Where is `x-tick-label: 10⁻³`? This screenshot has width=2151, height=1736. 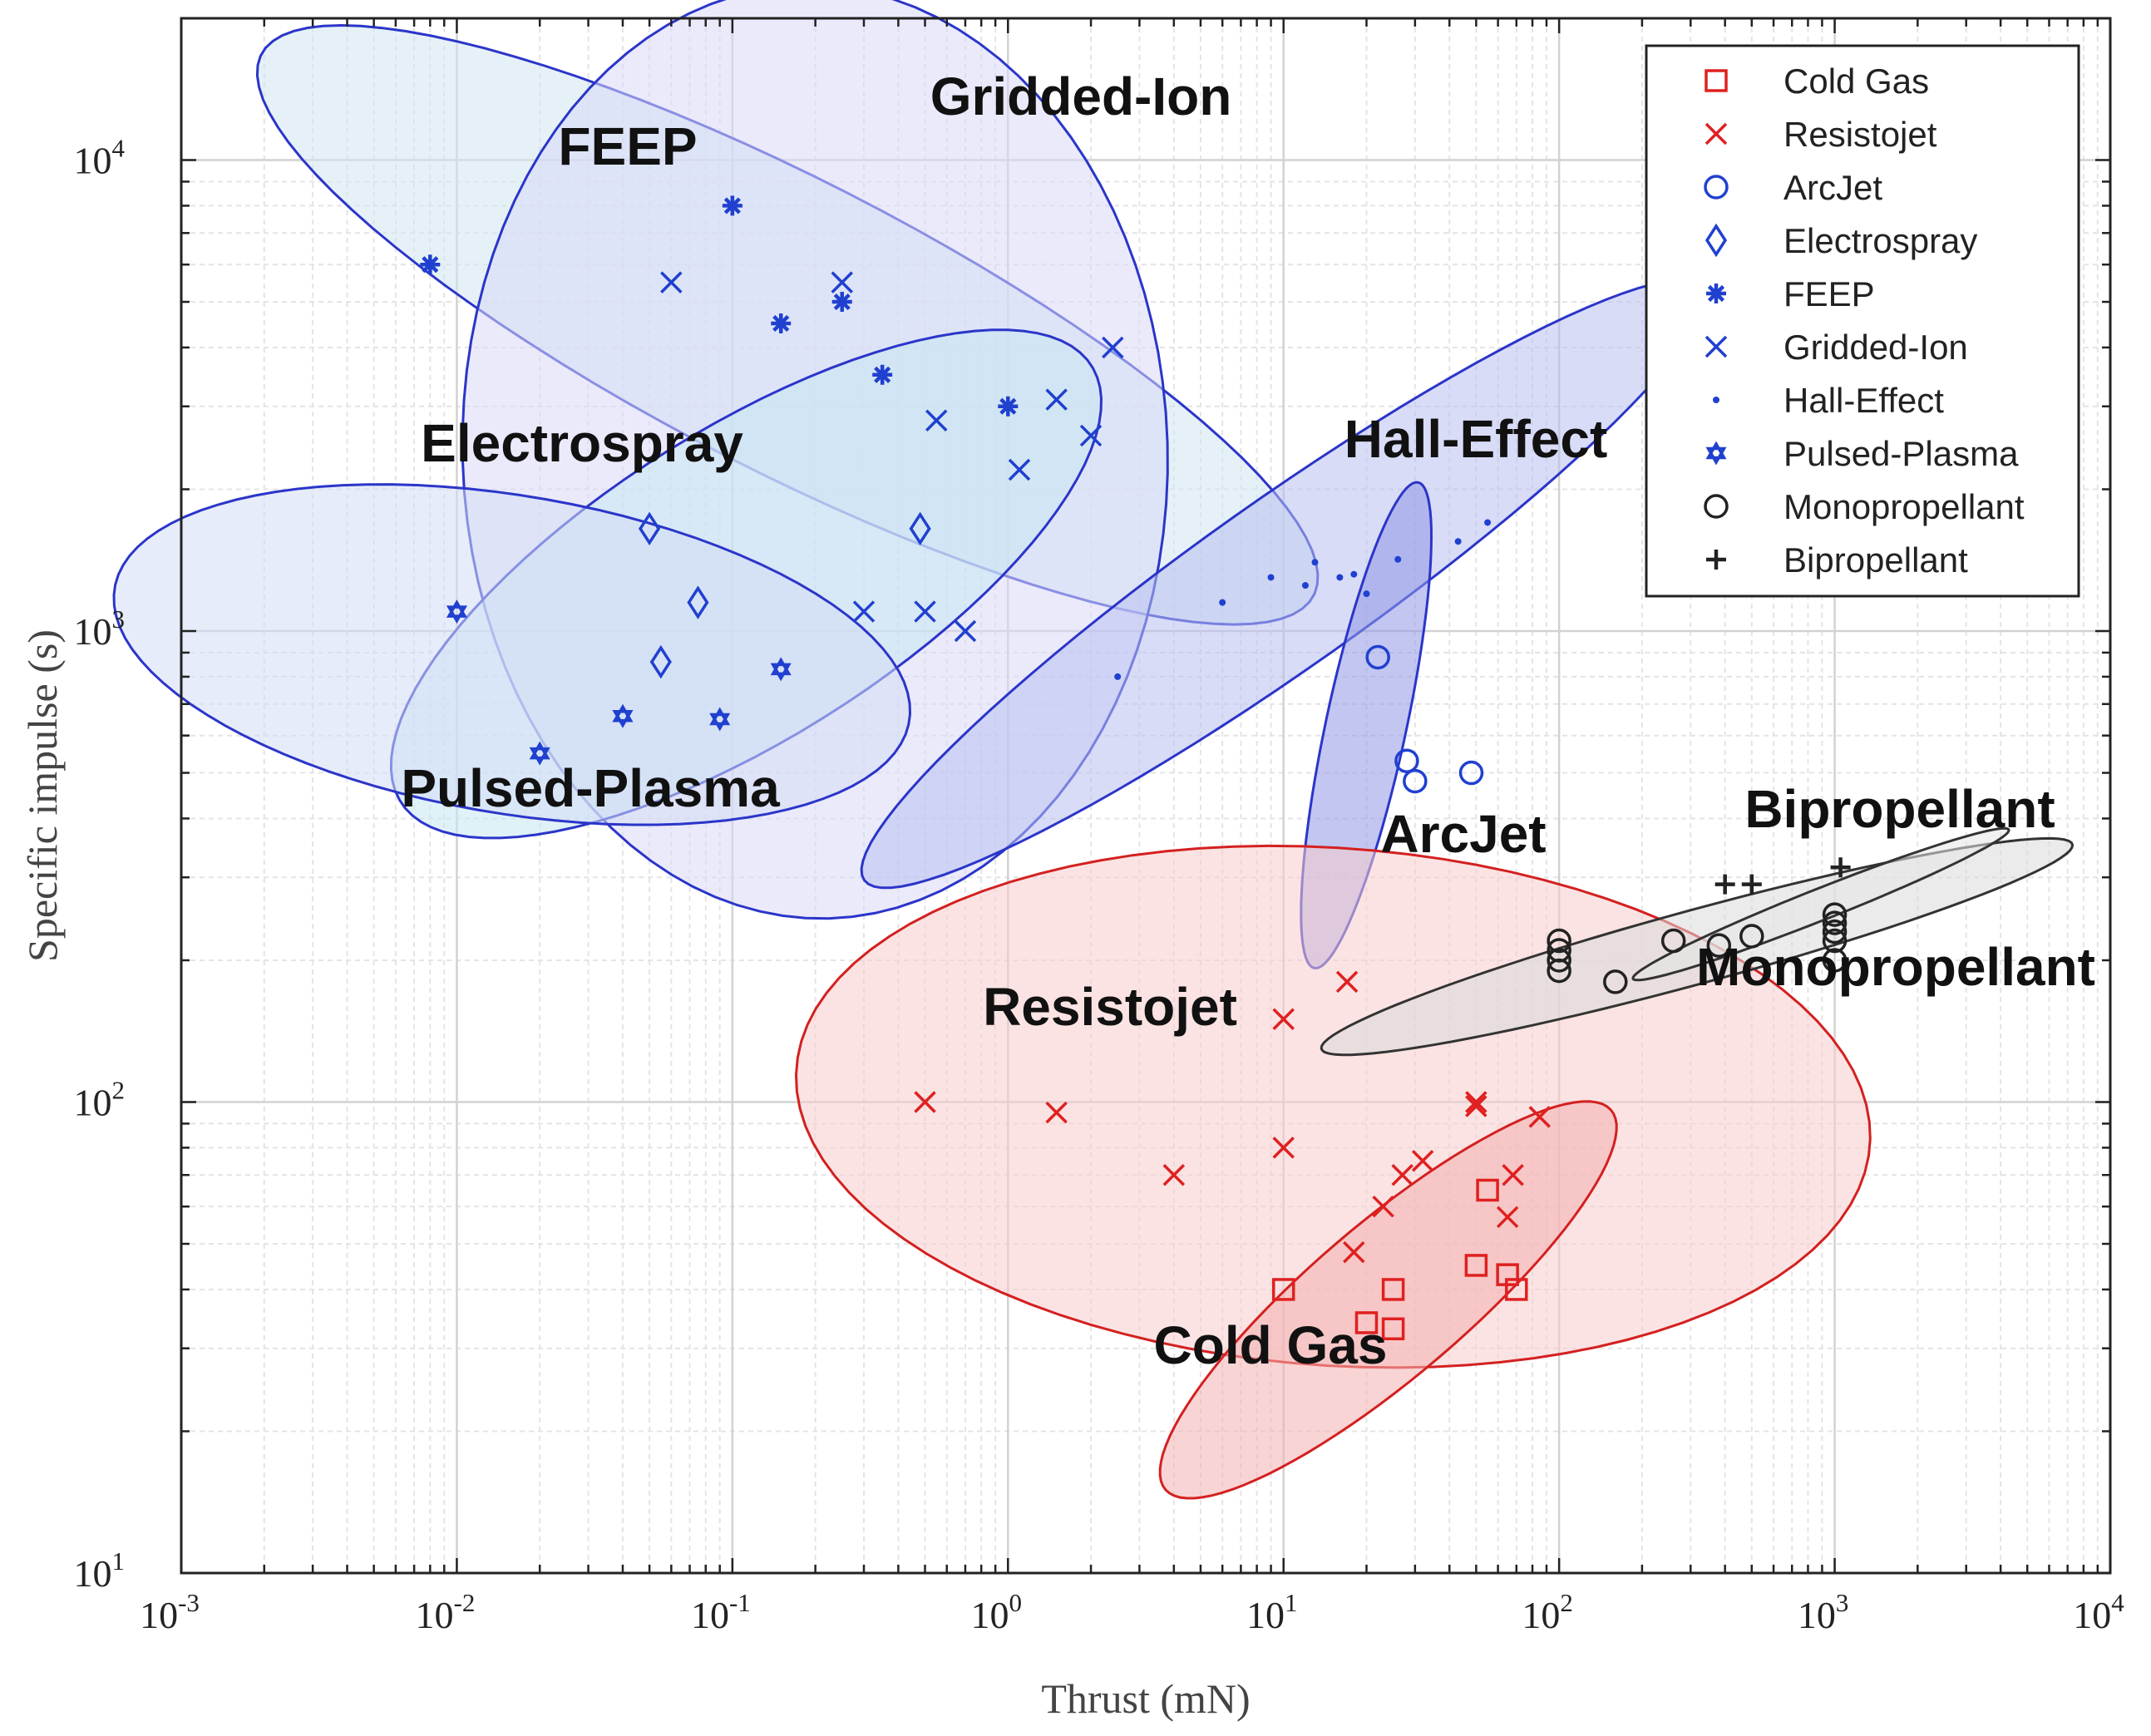 x-tick-label: 10⁻³ is located at coordinates (170, 1612).